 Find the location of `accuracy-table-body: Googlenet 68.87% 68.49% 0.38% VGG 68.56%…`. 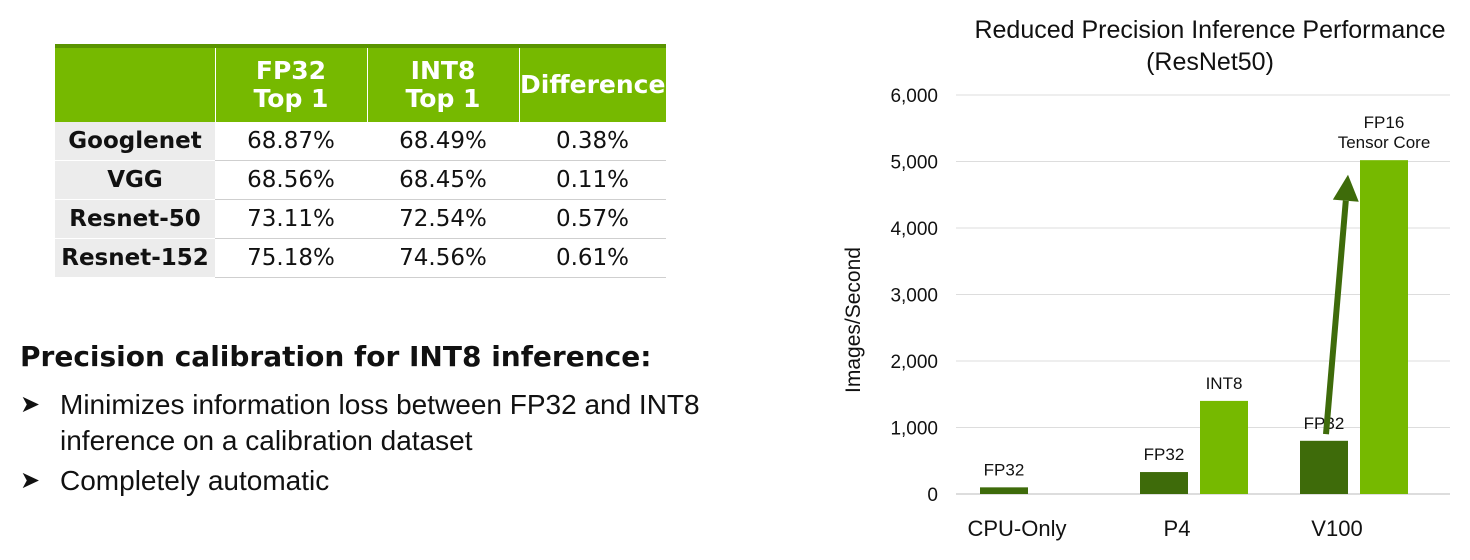

accuracy-table-body: Googlenet 68.87% 68.49% 0.38% VGG 68.56%… is located at coordinates (360, 200).